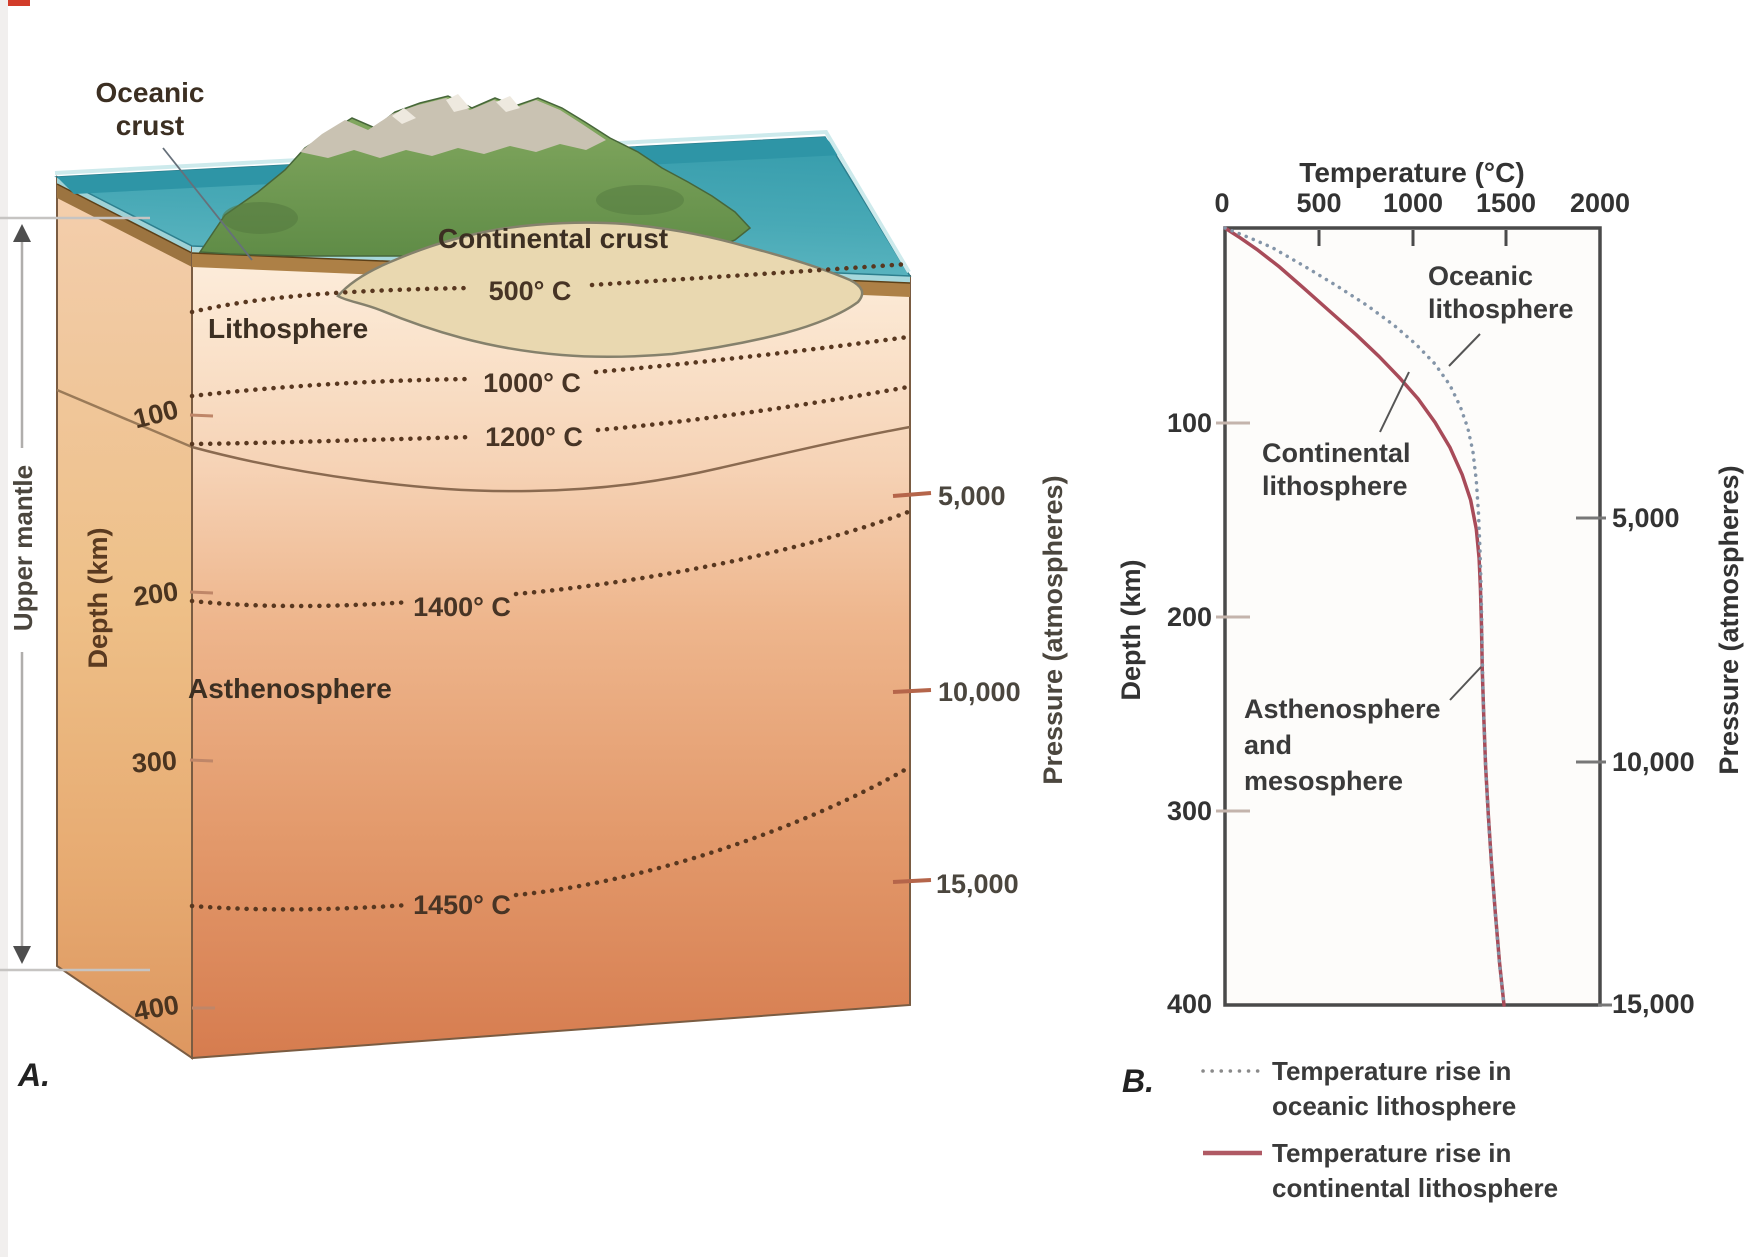  What do you see at coordinates (1412, 238) in the screenshot?
I see `x-tick-marks` at bounding box center [1412, 238].